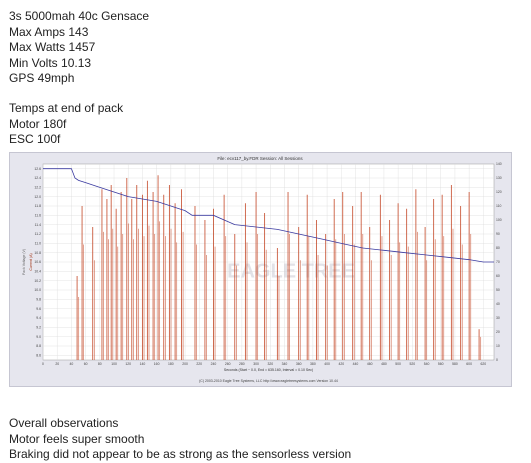 Image resolution: width=531 pixels, height=463 pixels. I want to click on y-tick-label-right: 100, so click(499, 220).